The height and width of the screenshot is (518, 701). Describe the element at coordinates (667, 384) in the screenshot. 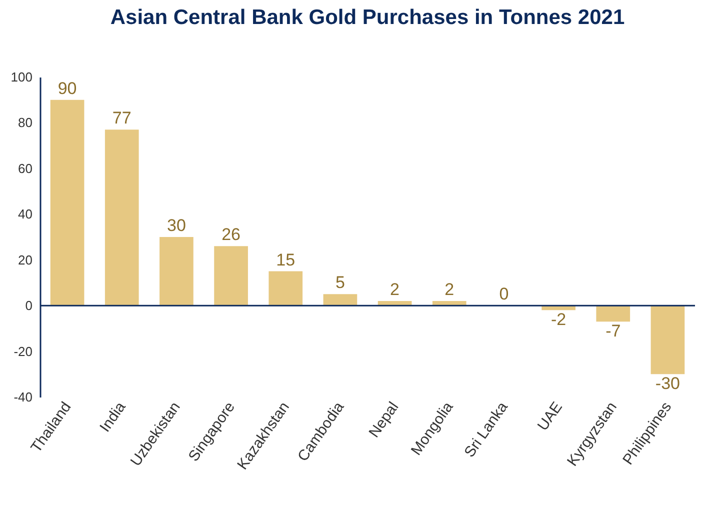

I see `data-label: -30` at that location.